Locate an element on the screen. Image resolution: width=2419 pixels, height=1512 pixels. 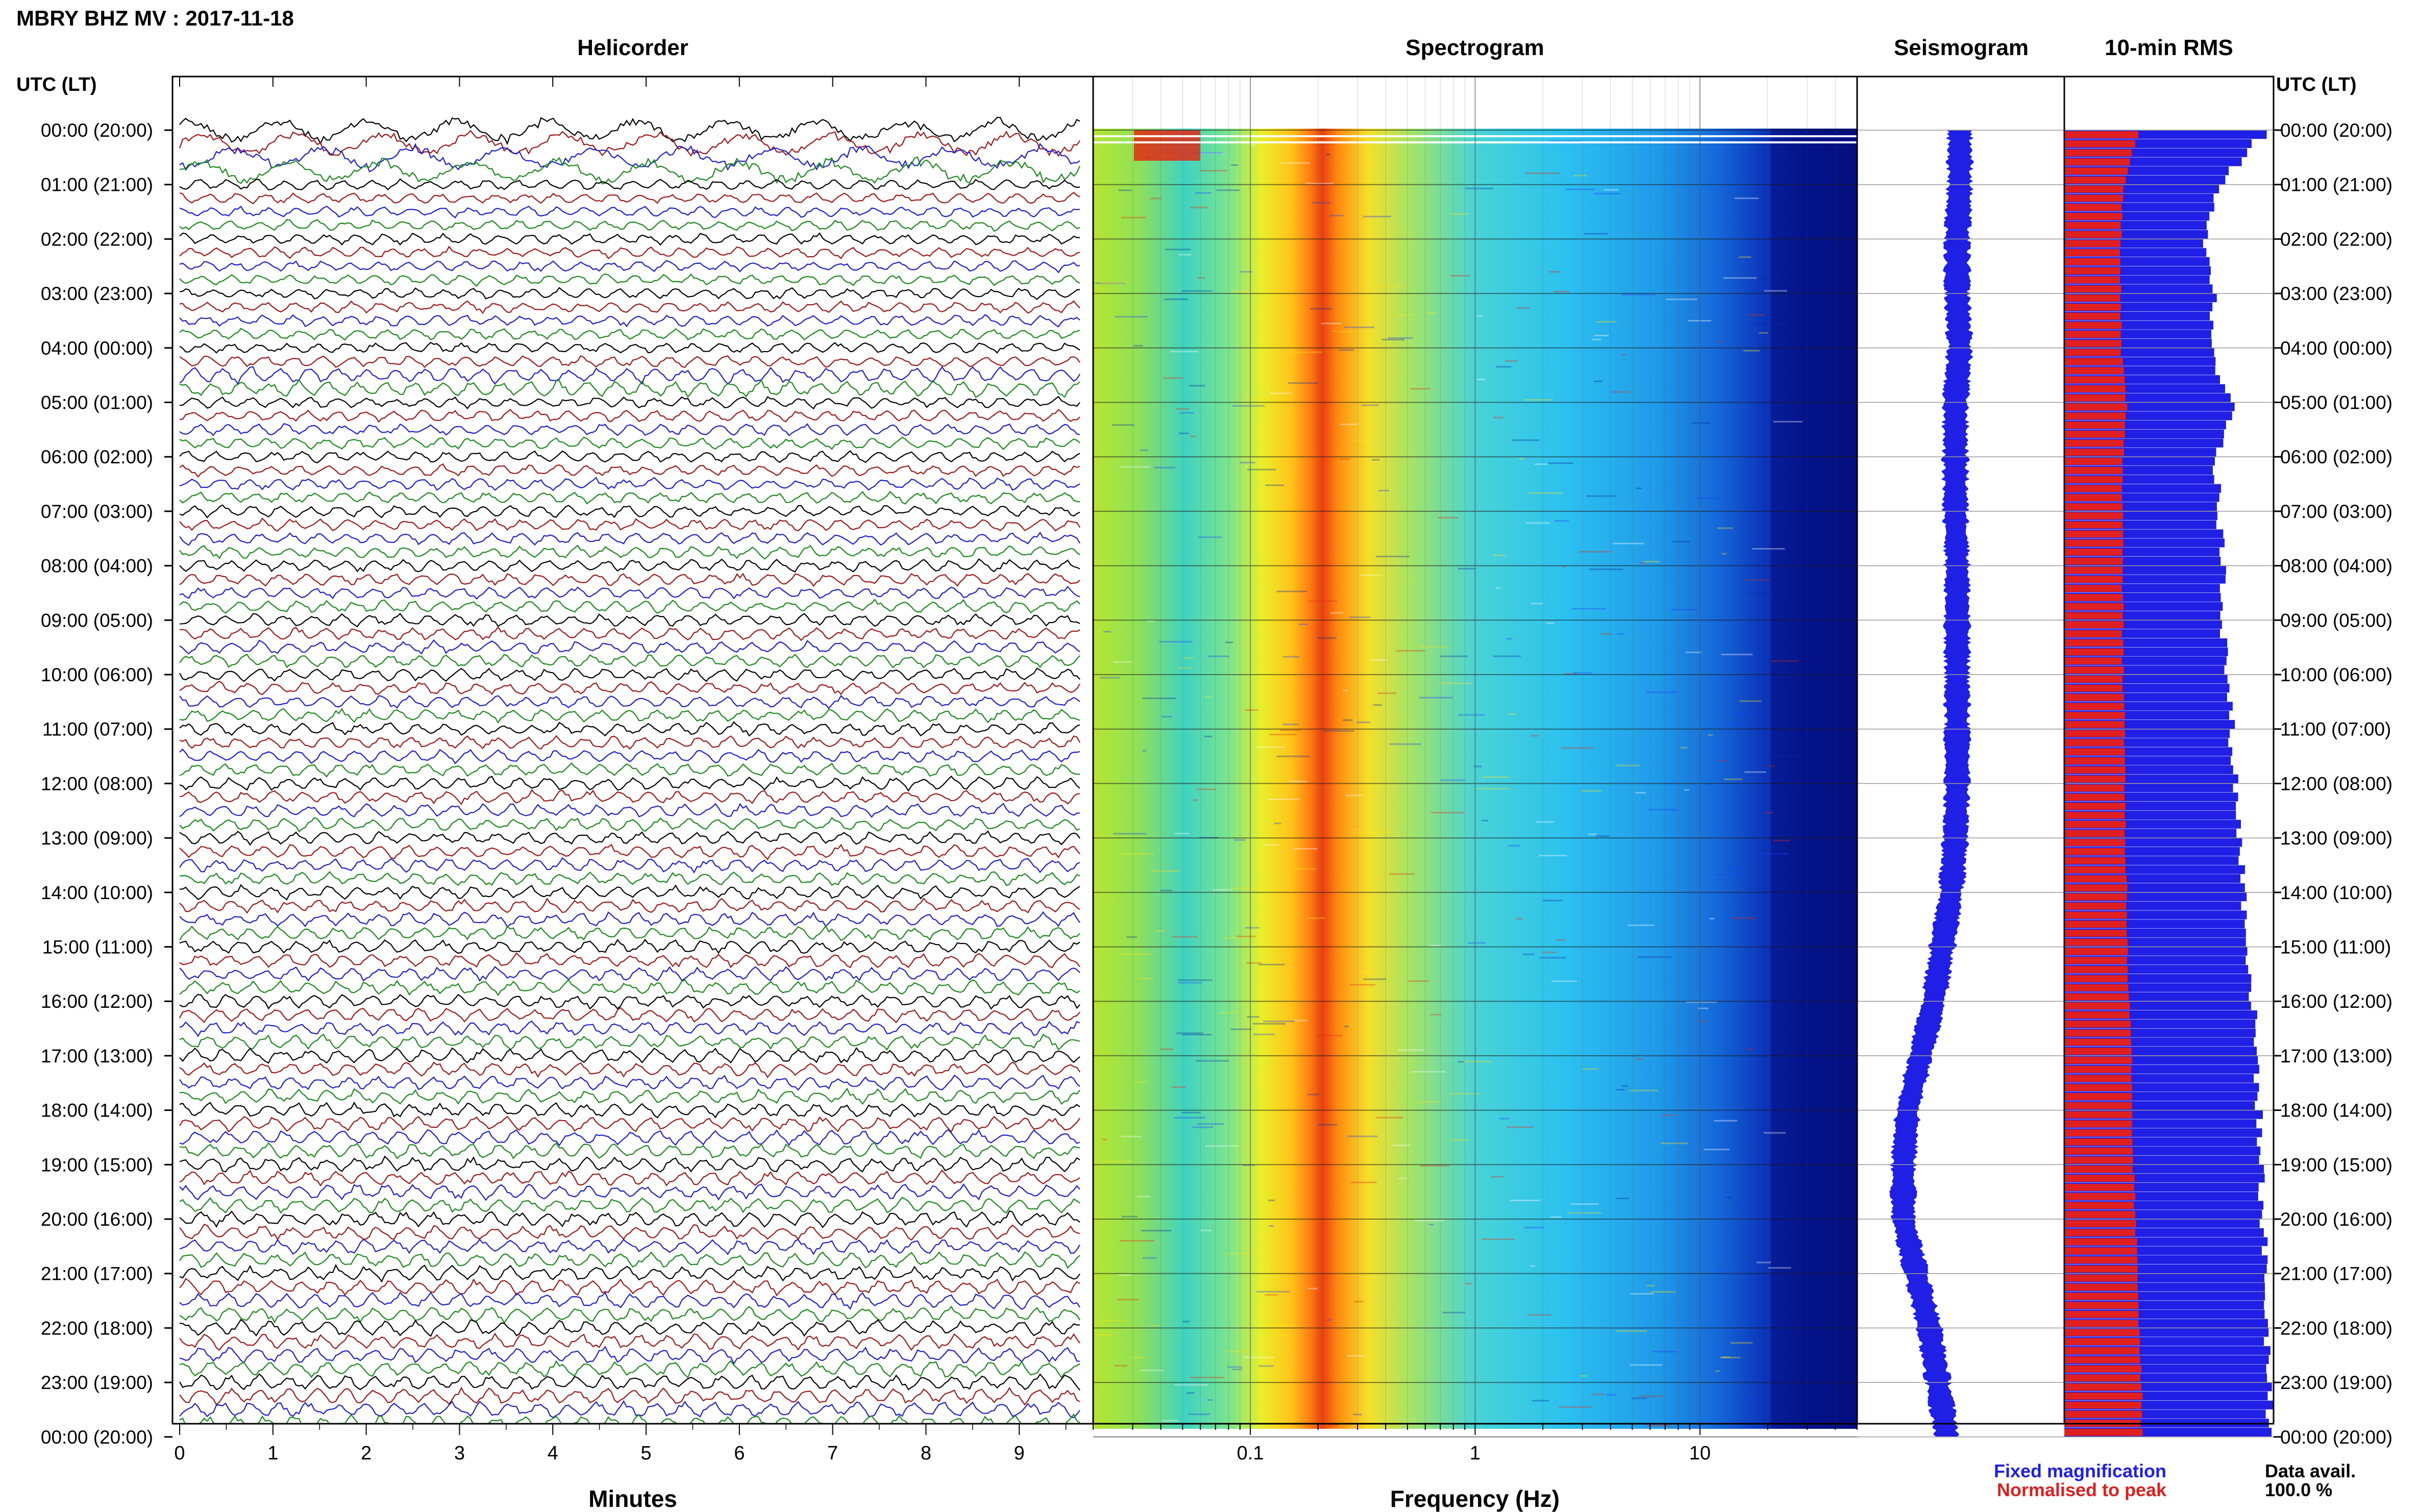
hour-label-left: 06:00 (02:00) is located at coordinates (97, 457).